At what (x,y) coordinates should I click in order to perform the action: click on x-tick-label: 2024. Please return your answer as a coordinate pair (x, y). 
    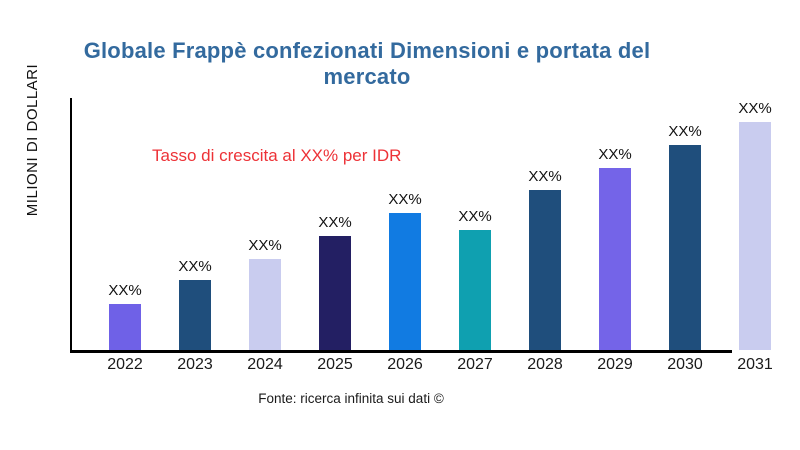
    Looking at the image, I should click on (265, 364).